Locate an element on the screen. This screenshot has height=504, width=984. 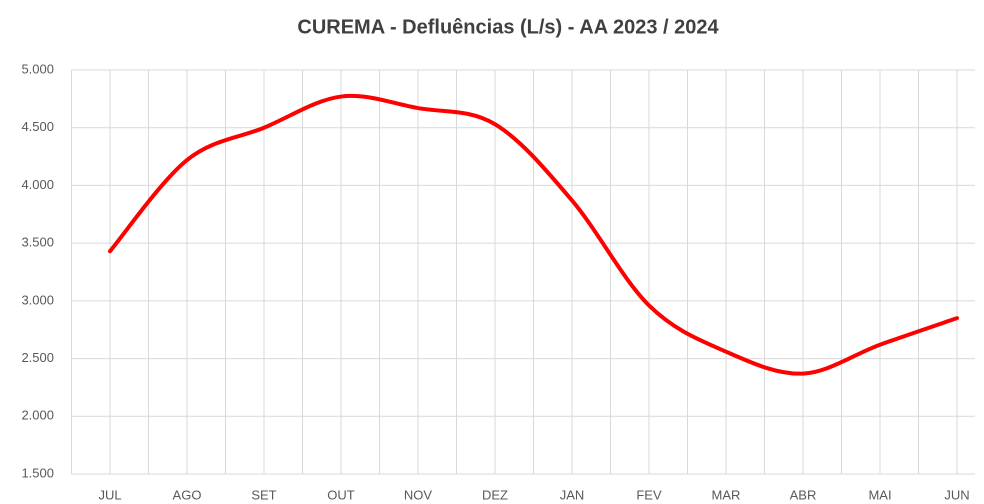
y-tick-label: 2.000 is located at coordinates (37, 415).